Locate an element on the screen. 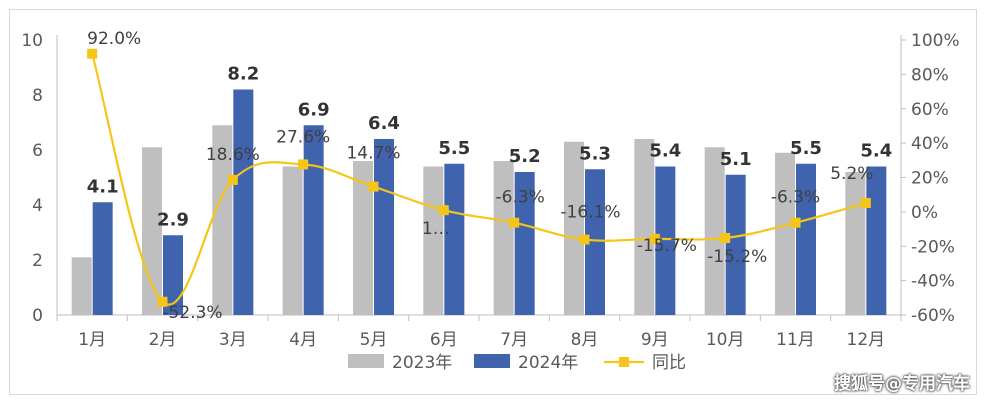  yoy-label: -52.3% is located at coordinates (192, 313).